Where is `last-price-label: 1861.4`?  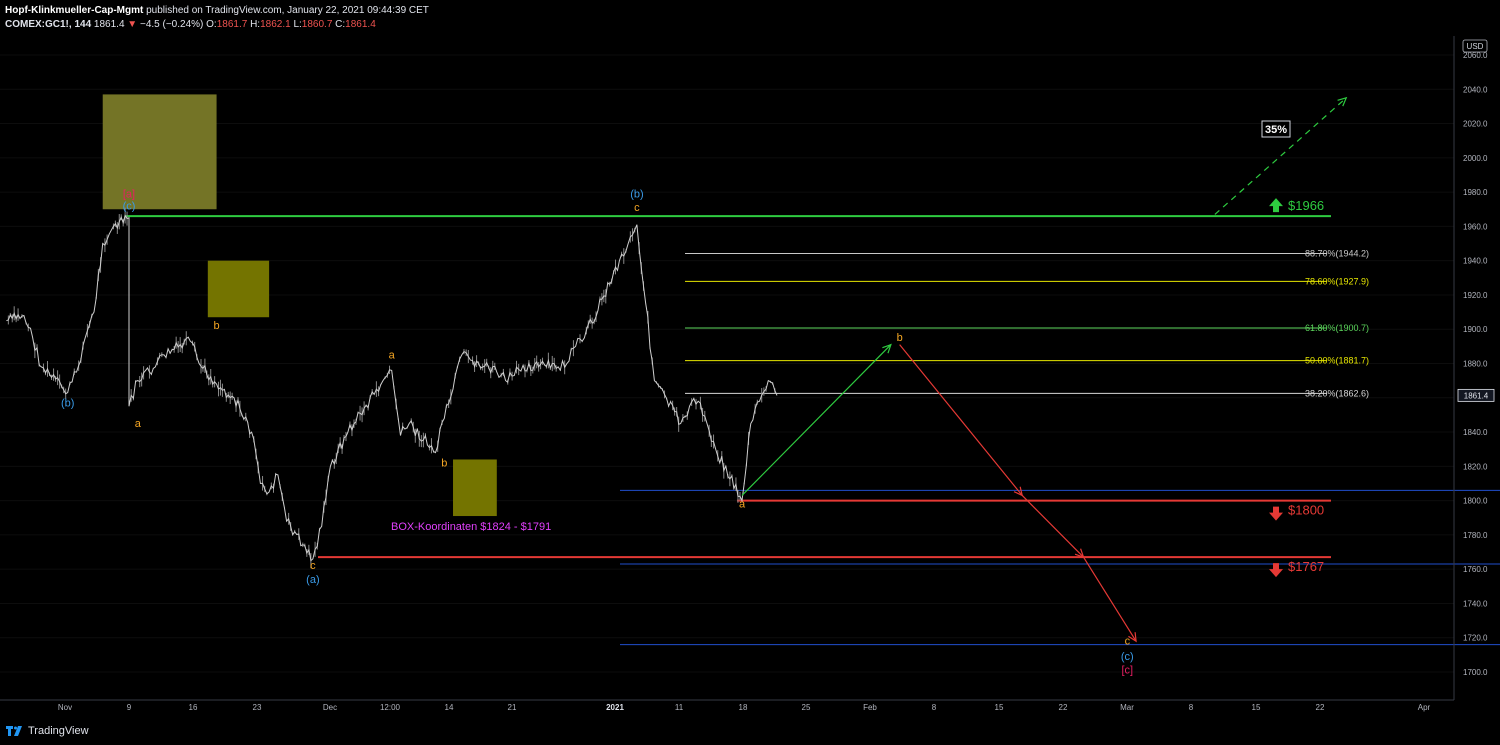 last-price-label: 1861.4 is located at coordinates (1476, 395).